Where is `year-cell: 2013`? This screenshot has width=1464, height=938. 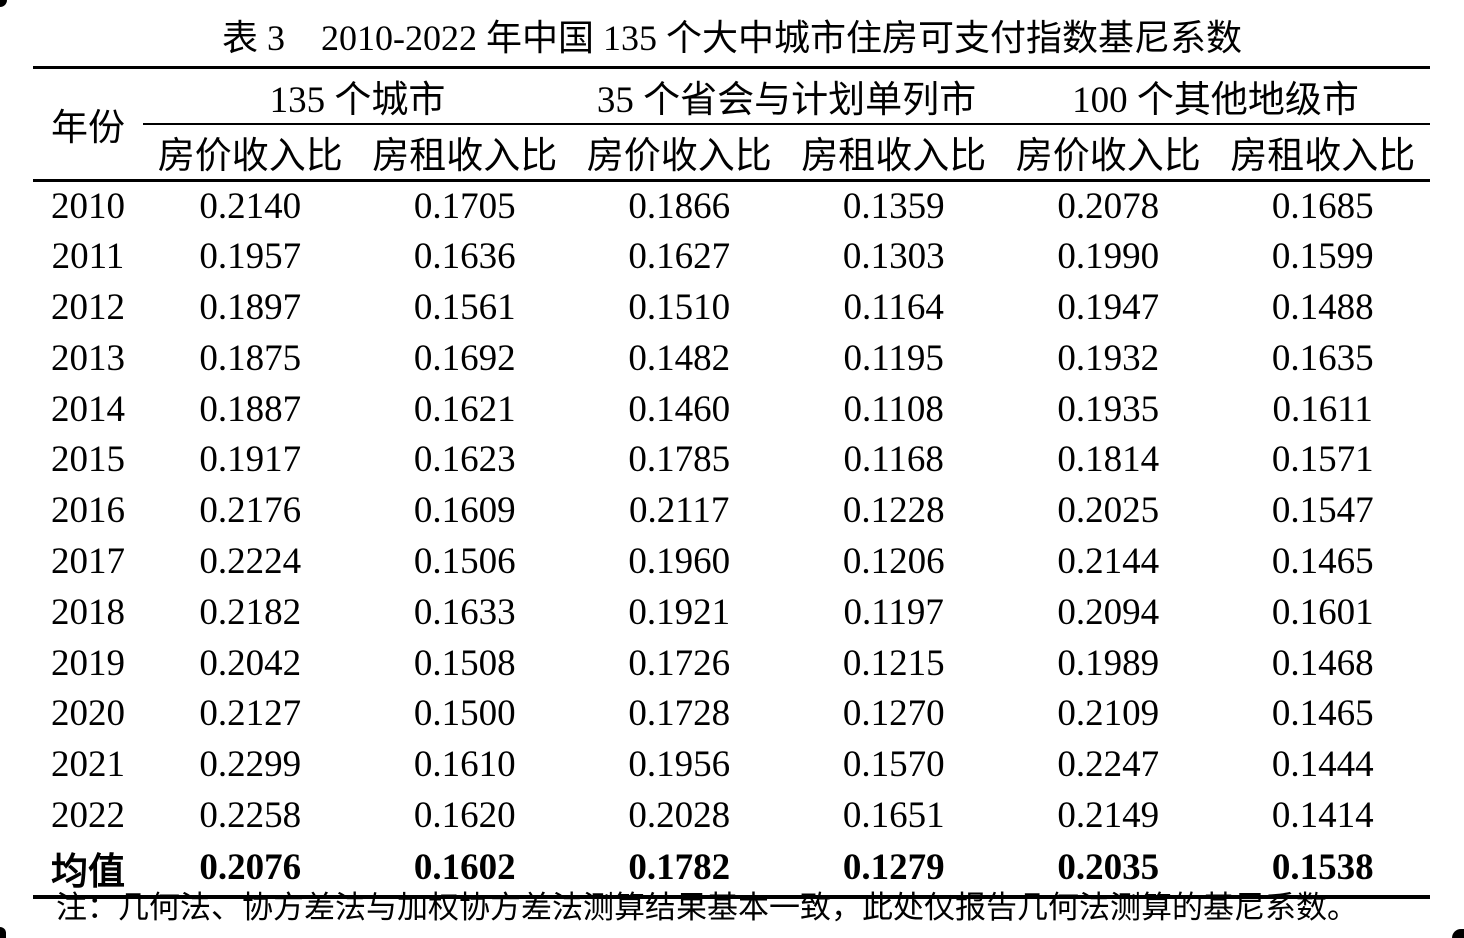
year-cell: 2013 is located at coordinates (88, 358).